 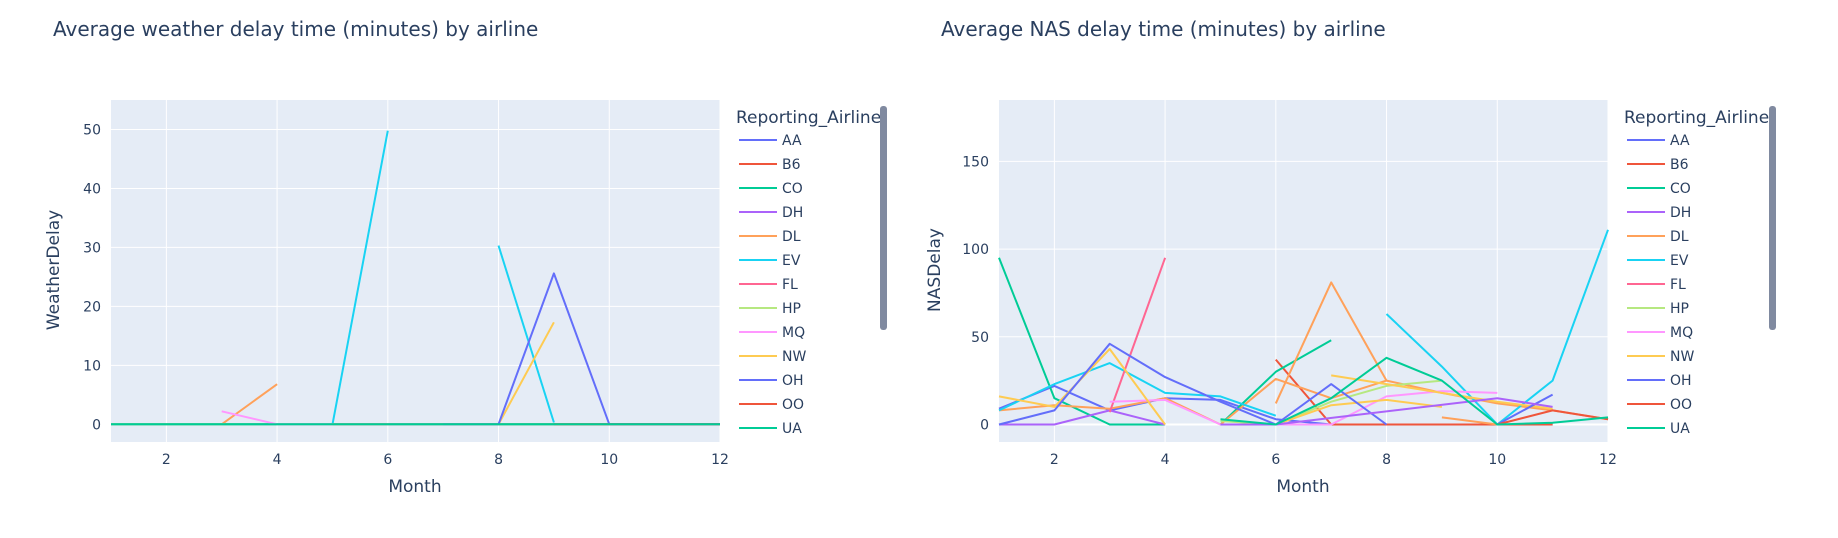 I want to click on y-tick-label: 10, so click(x=92, y=366).